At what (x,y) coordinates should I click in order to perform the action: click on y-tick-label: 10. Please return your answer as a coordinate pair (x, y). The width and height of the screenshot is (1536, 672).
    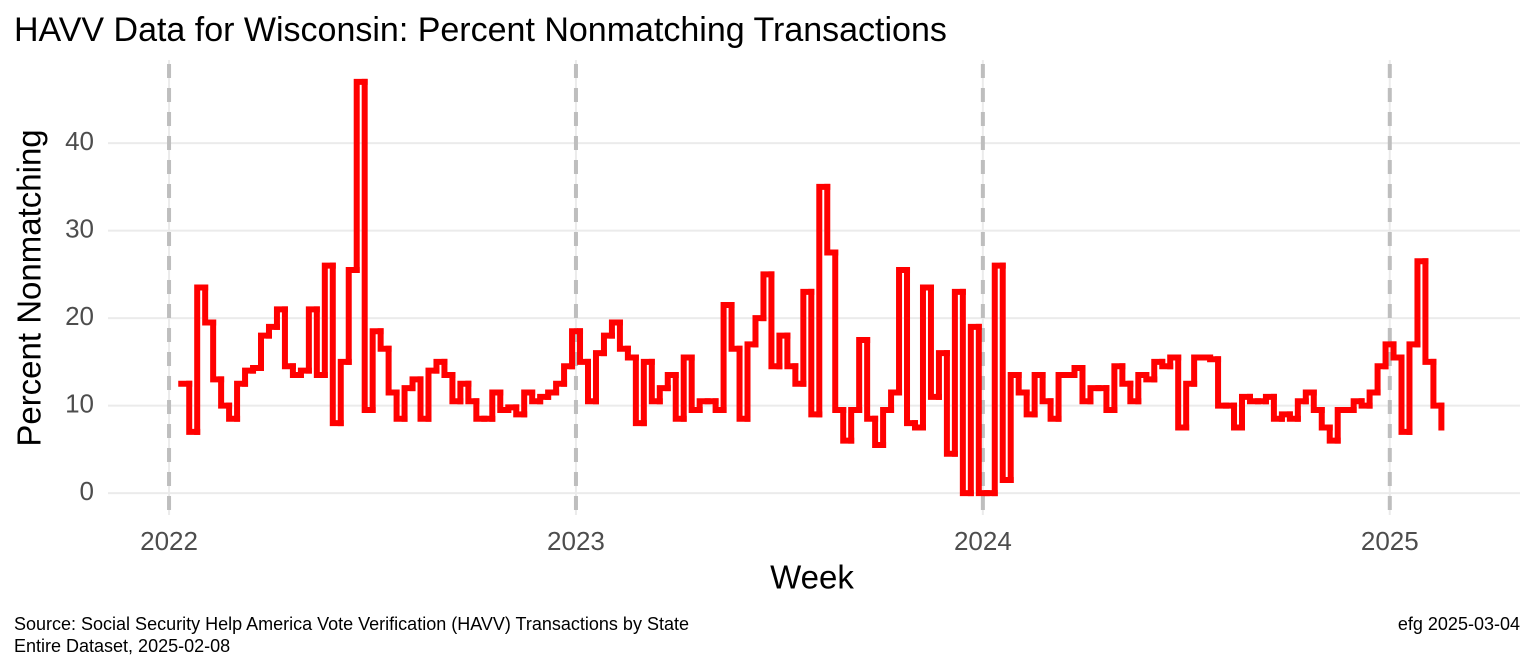
    Looking at the image, I should click on (79, 404).